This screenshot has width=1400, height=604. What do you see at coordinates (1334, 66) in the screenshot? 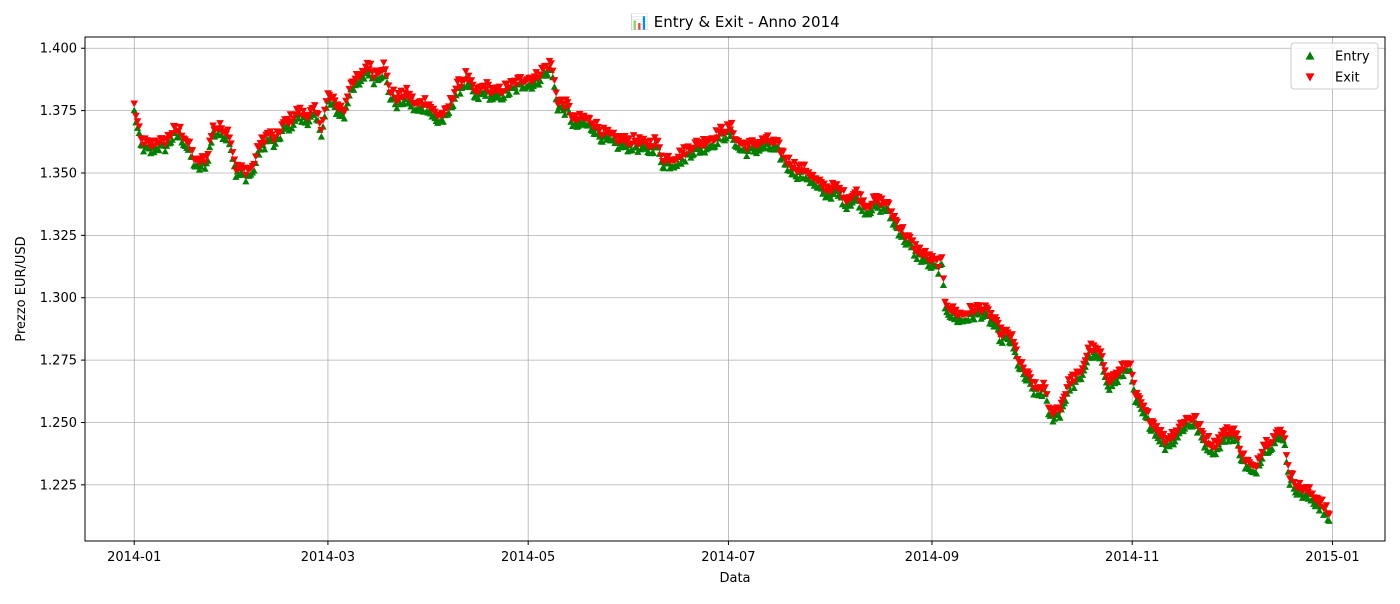
I see `legend-box` at bounding box center [1334, 66].